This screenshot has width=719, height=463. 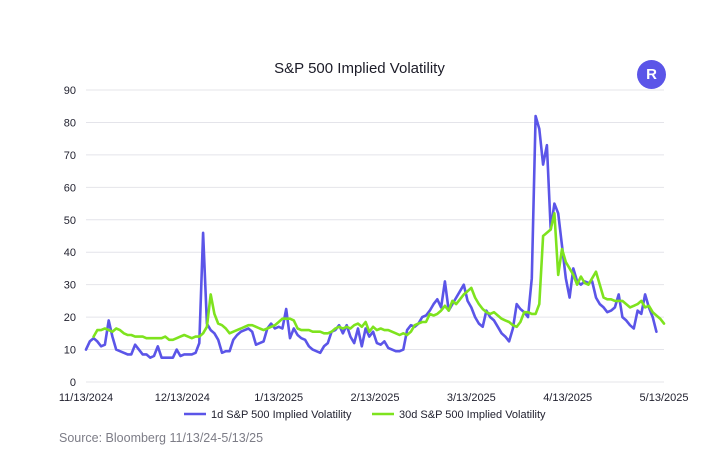 I want to click on x-tick-label: 2/13/2025, so click(x=375, y=398).